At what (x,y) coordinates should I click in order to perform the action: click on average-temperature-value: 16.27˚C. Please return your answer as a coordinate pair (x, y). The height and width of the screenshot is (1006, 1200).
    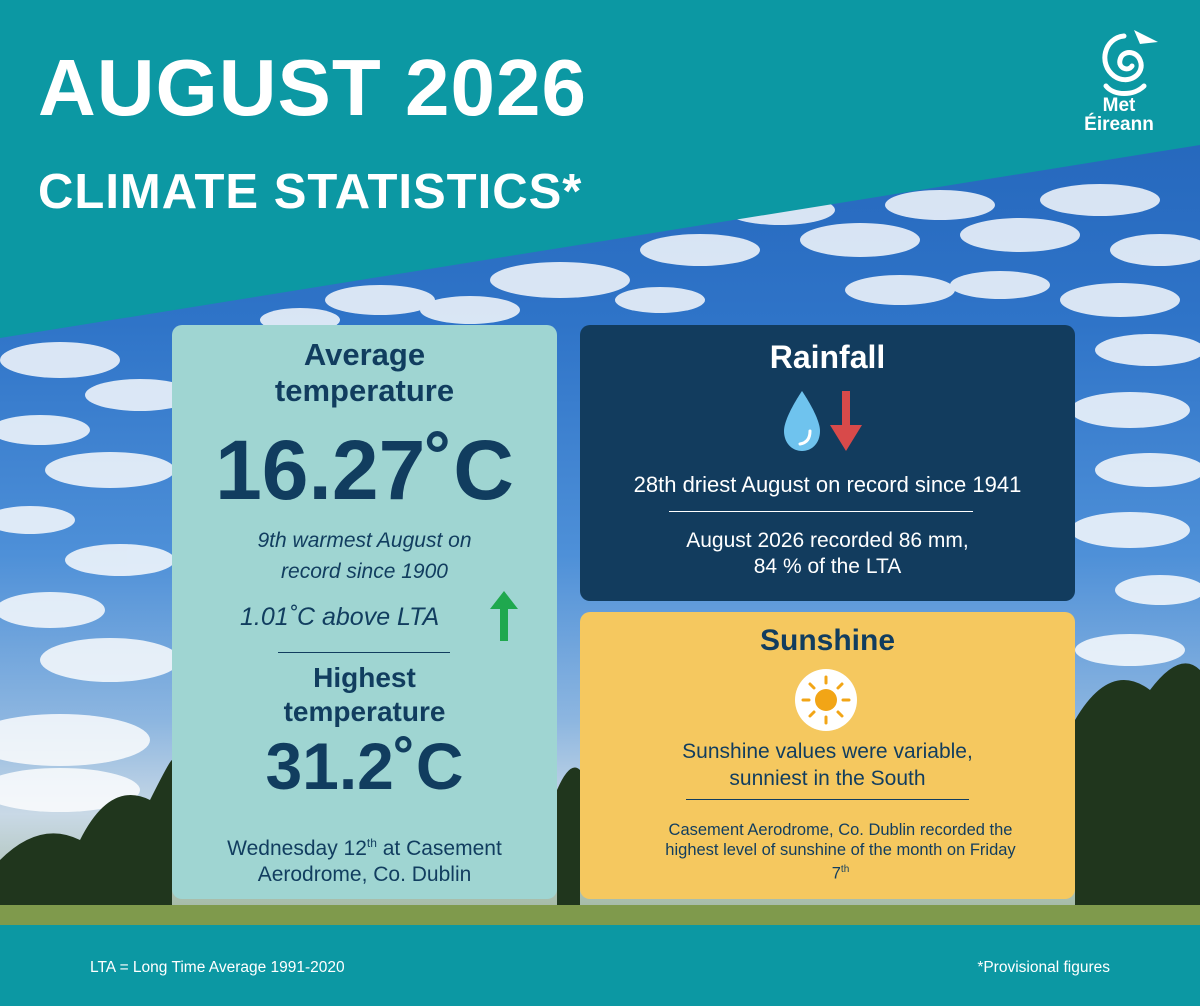
    Looking at the image, I should click on (364, 470).